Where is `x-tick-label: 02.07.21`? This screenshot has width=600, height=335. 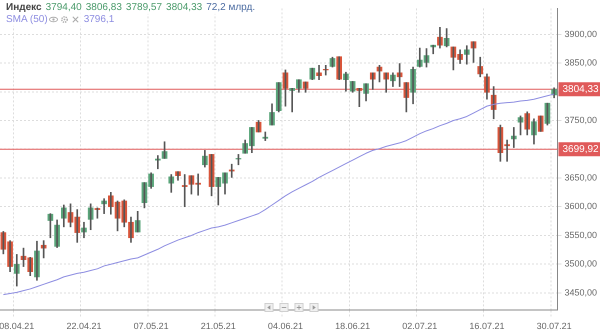 x-tick-label: 02.07.21 is located at coordinates (420, 326).